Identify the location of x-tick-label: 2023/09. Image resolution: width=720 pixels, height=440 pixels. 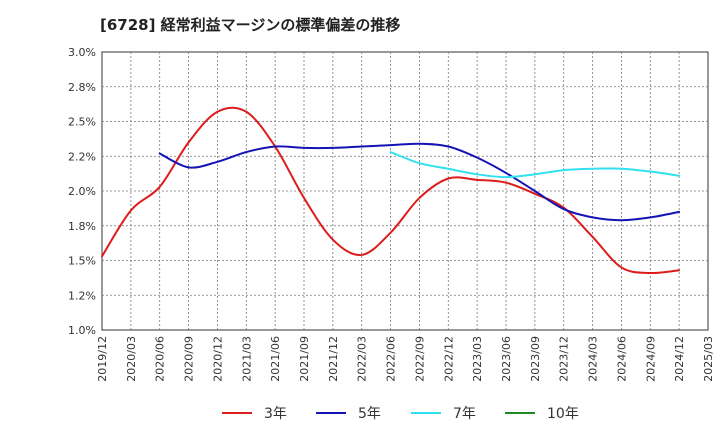
(535, 359).